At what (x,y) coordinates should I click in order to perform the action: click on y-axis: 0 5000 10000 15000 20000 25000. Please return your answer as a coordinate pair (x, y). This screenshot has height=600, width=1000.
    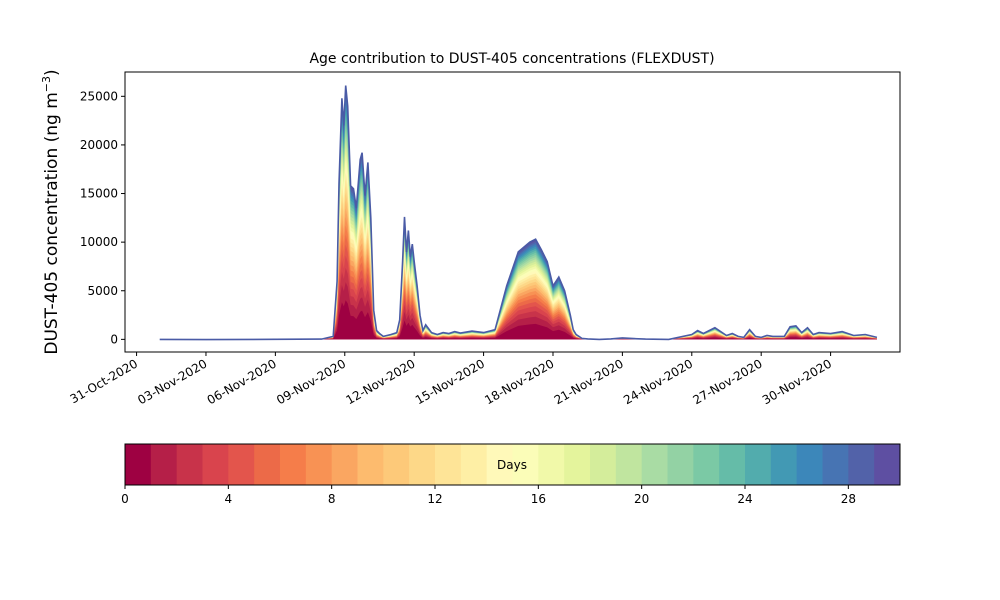
    Looking at the image, I should click on (102, 217).